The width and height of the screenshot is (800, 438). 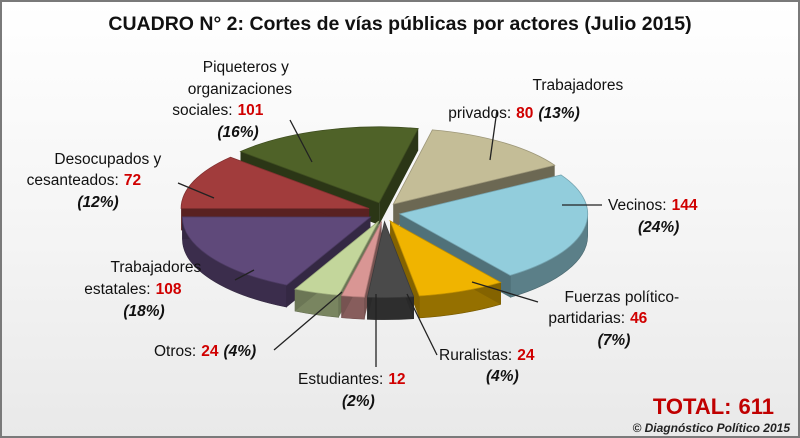 I want to click on label-fuerzas-line2: partidarias:, so click(x=586, y=318).